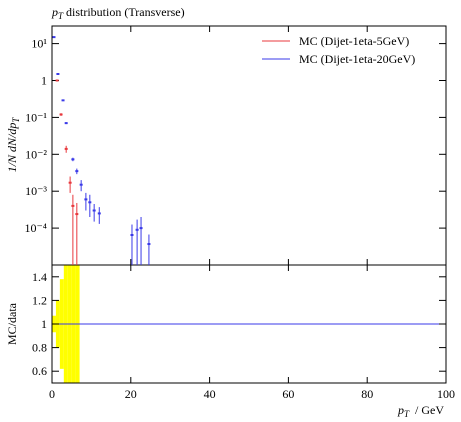  I want to click on chart-title: pT distribution (Transverse), so click(118, 13).